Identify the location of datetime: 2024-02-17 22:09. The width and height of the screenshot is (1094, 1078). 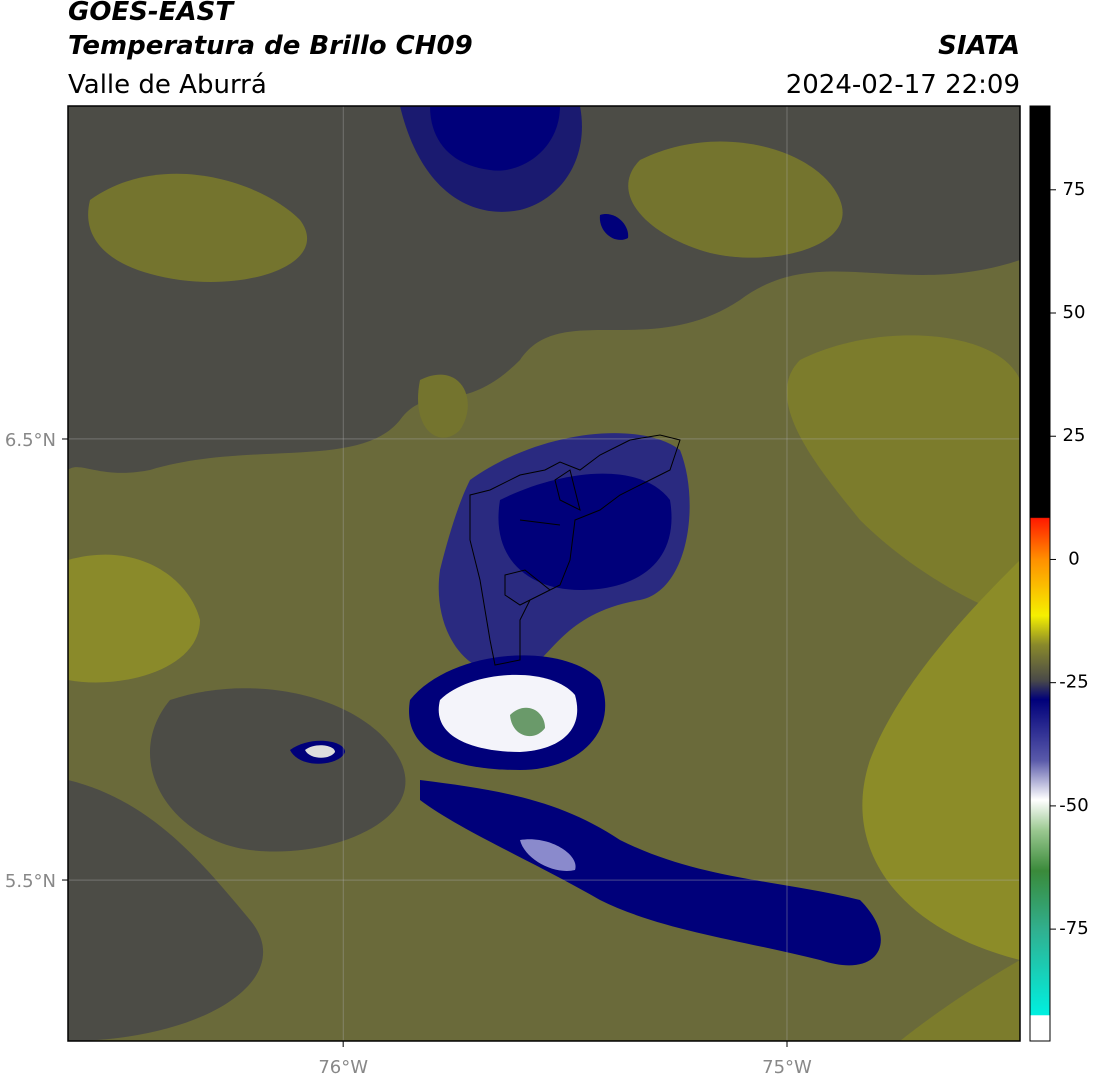
(903, 85).